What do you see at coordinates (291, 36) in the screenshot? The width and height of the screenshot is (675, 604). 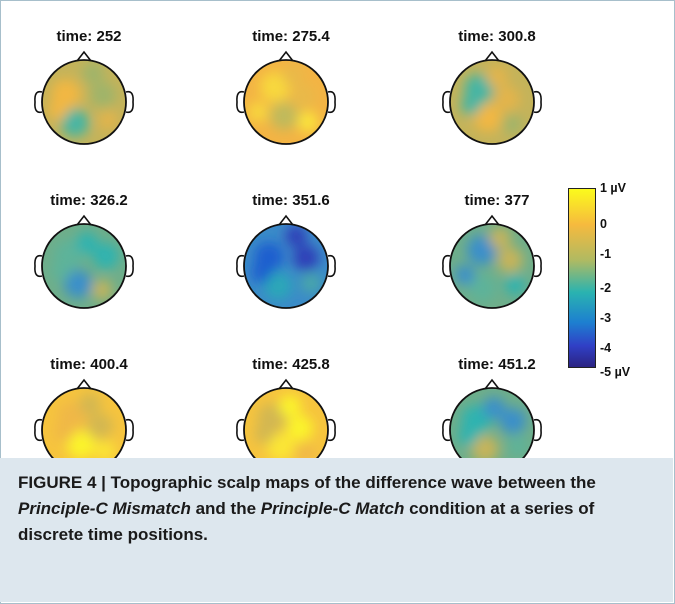 I see `panel-time-label: time: 275.4` at bounding box center [291, 36].